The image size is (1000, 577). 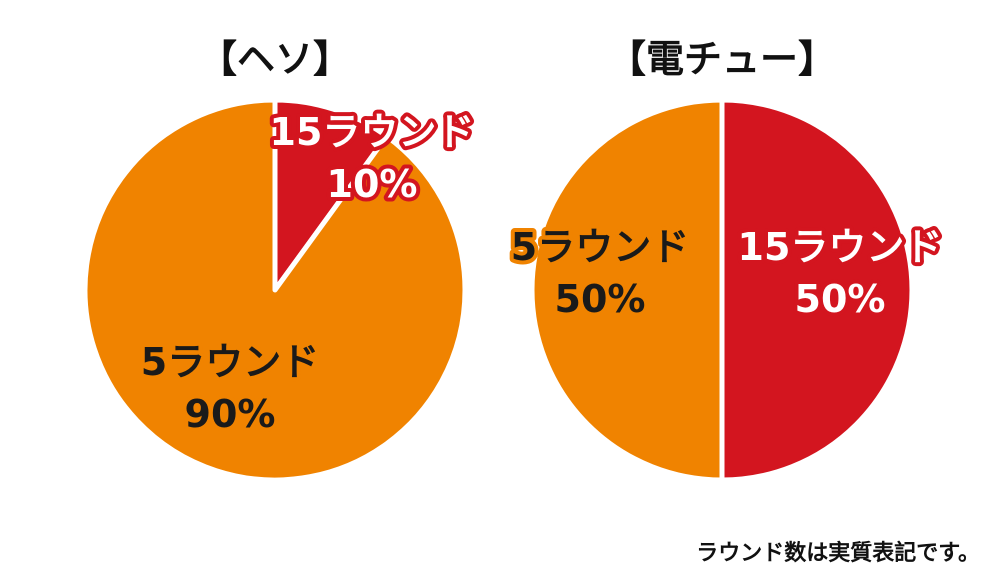 I want to click on denchu-slice-1-label: 5ラウンド, so click(x=600, y=247).